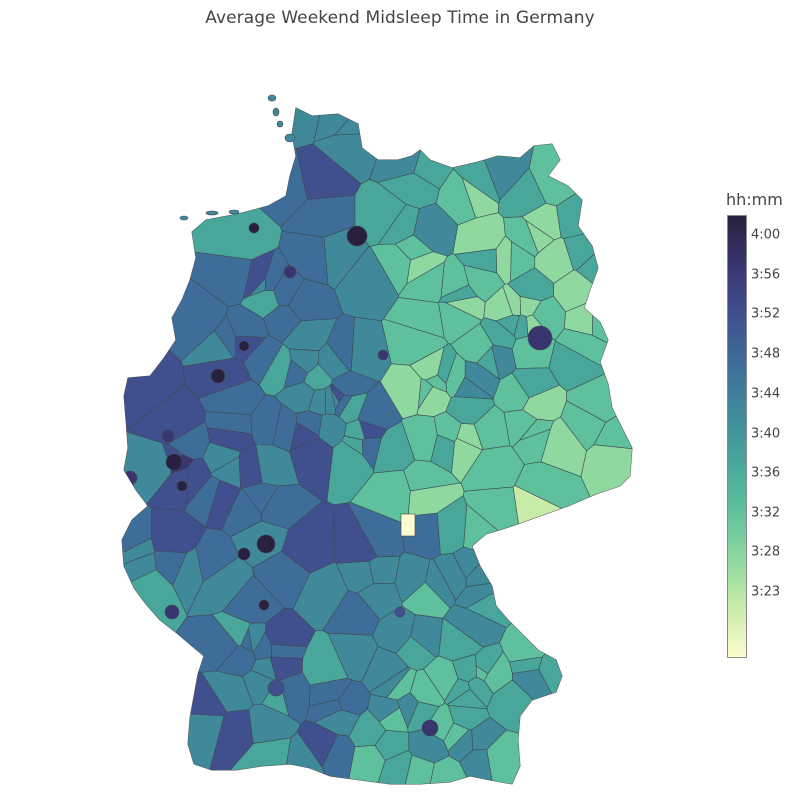  What do you see at coordinates (766, 275) in the screenshot?
I see `colorbar-tick-label: 3:56` at bounding box center [766, 275].